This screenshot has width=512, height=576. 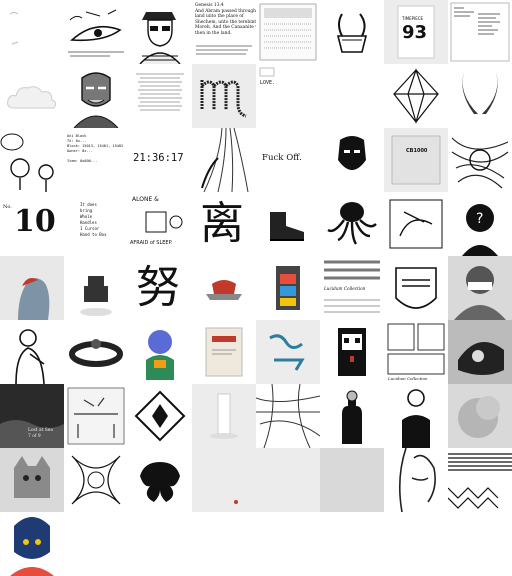 What do you see at coordinates (96, 288) in the screenshot?
I see `tile-robot-figure` at bounding box center [96, 288].